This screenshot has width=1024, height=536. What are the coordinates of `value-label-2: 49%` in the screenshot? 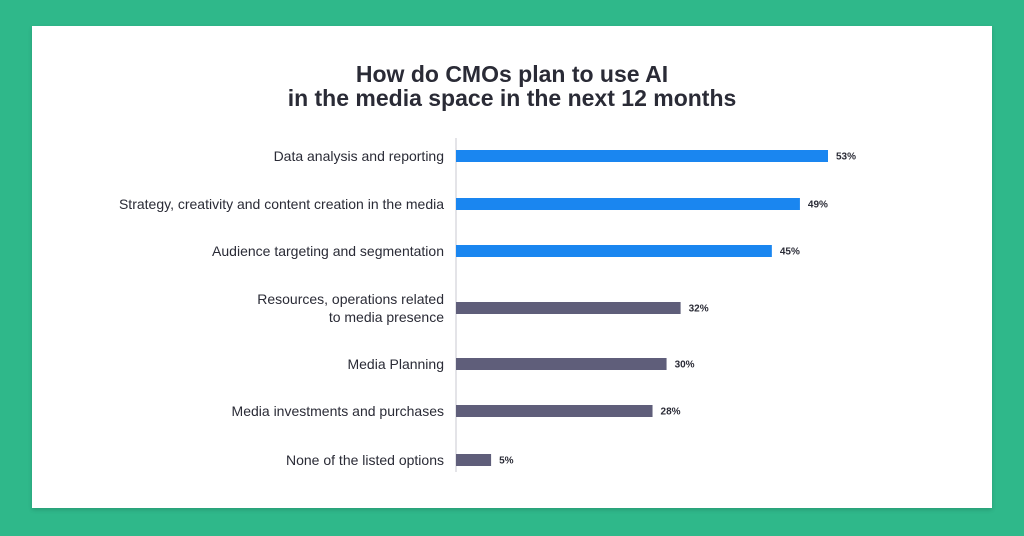 It's located at (818, 205).